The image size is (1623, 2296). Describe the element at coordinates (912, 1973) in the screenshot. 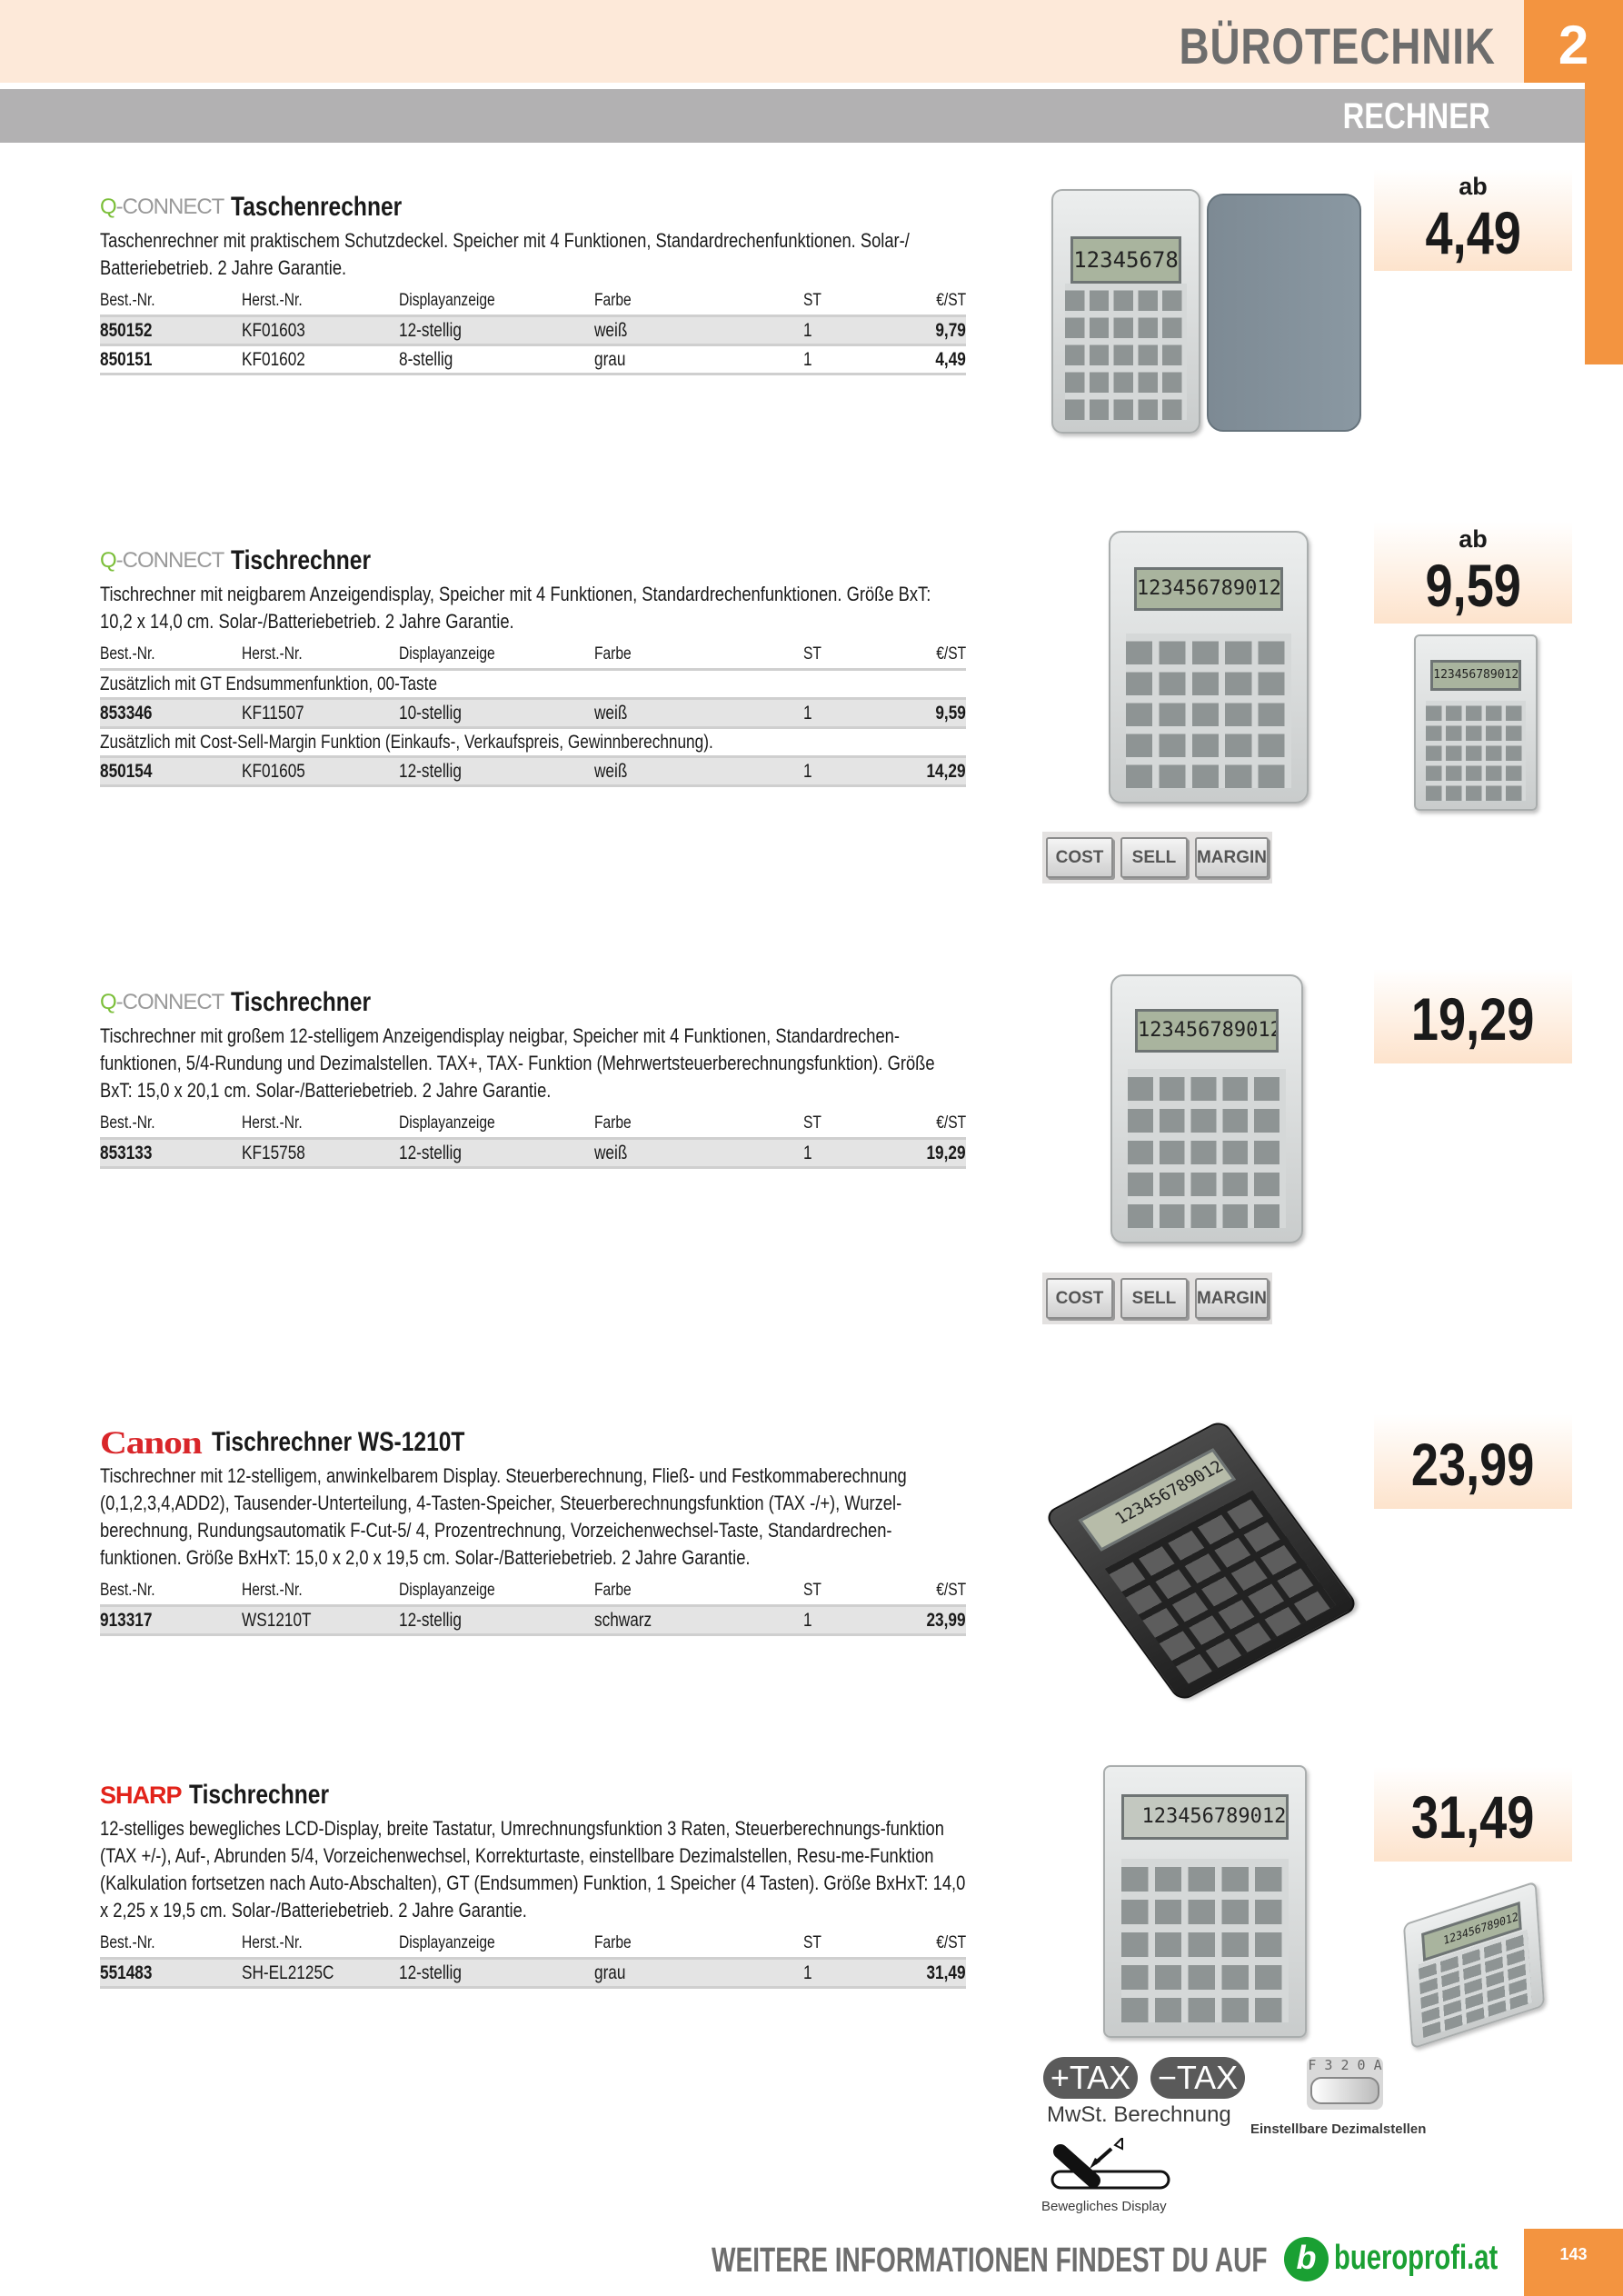

I see `cell-price: 31,49` at that location.